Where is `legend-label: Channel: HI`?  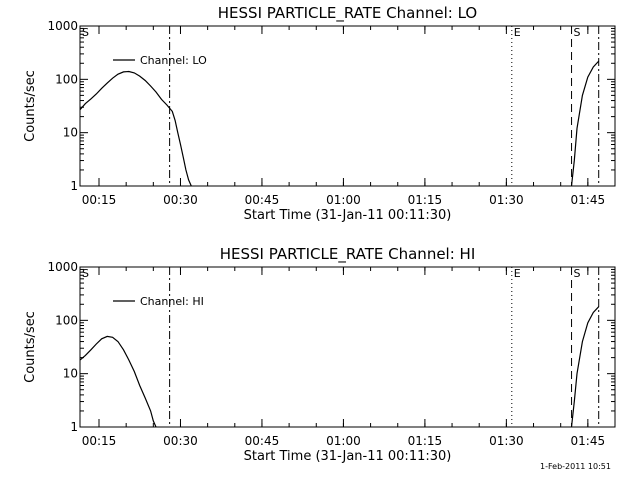 legend-label: Channel: HI is located at coordinates (172, 301).